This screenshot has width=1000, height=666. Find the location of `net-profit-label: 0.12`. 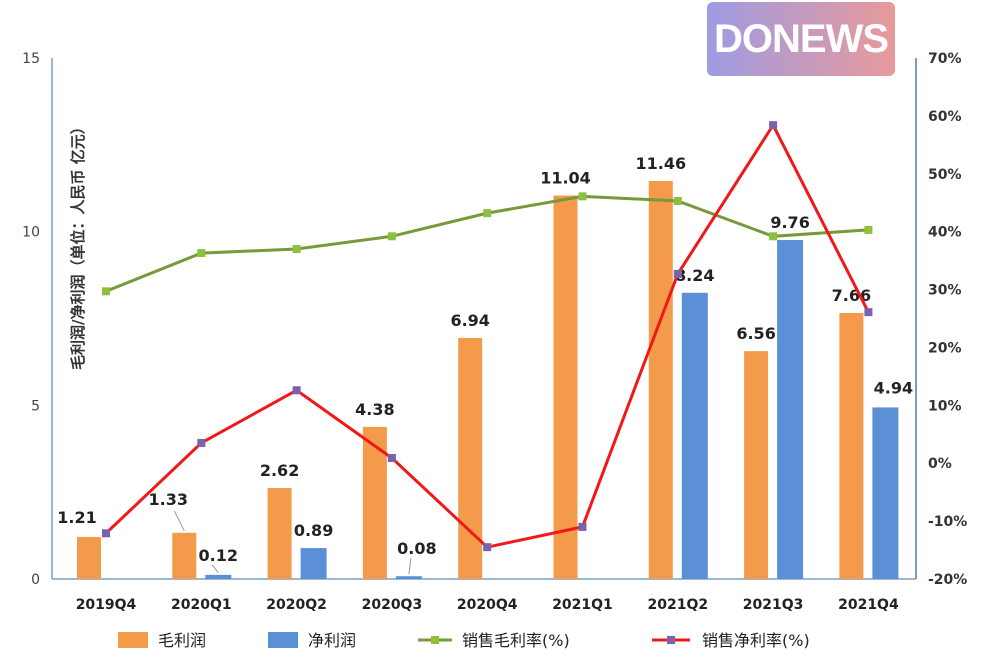

net-profit-label: 0.12 is located at coordinates (218, 555).